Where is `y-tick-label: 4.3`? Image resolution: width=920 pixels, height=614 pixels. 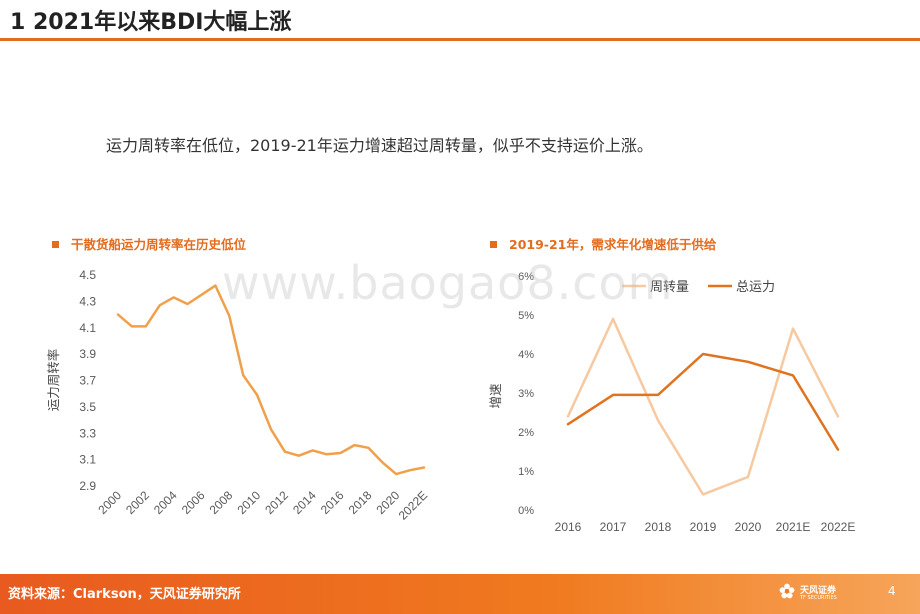
y-tick-label: 4.3 is located at coordinates (87, 301).